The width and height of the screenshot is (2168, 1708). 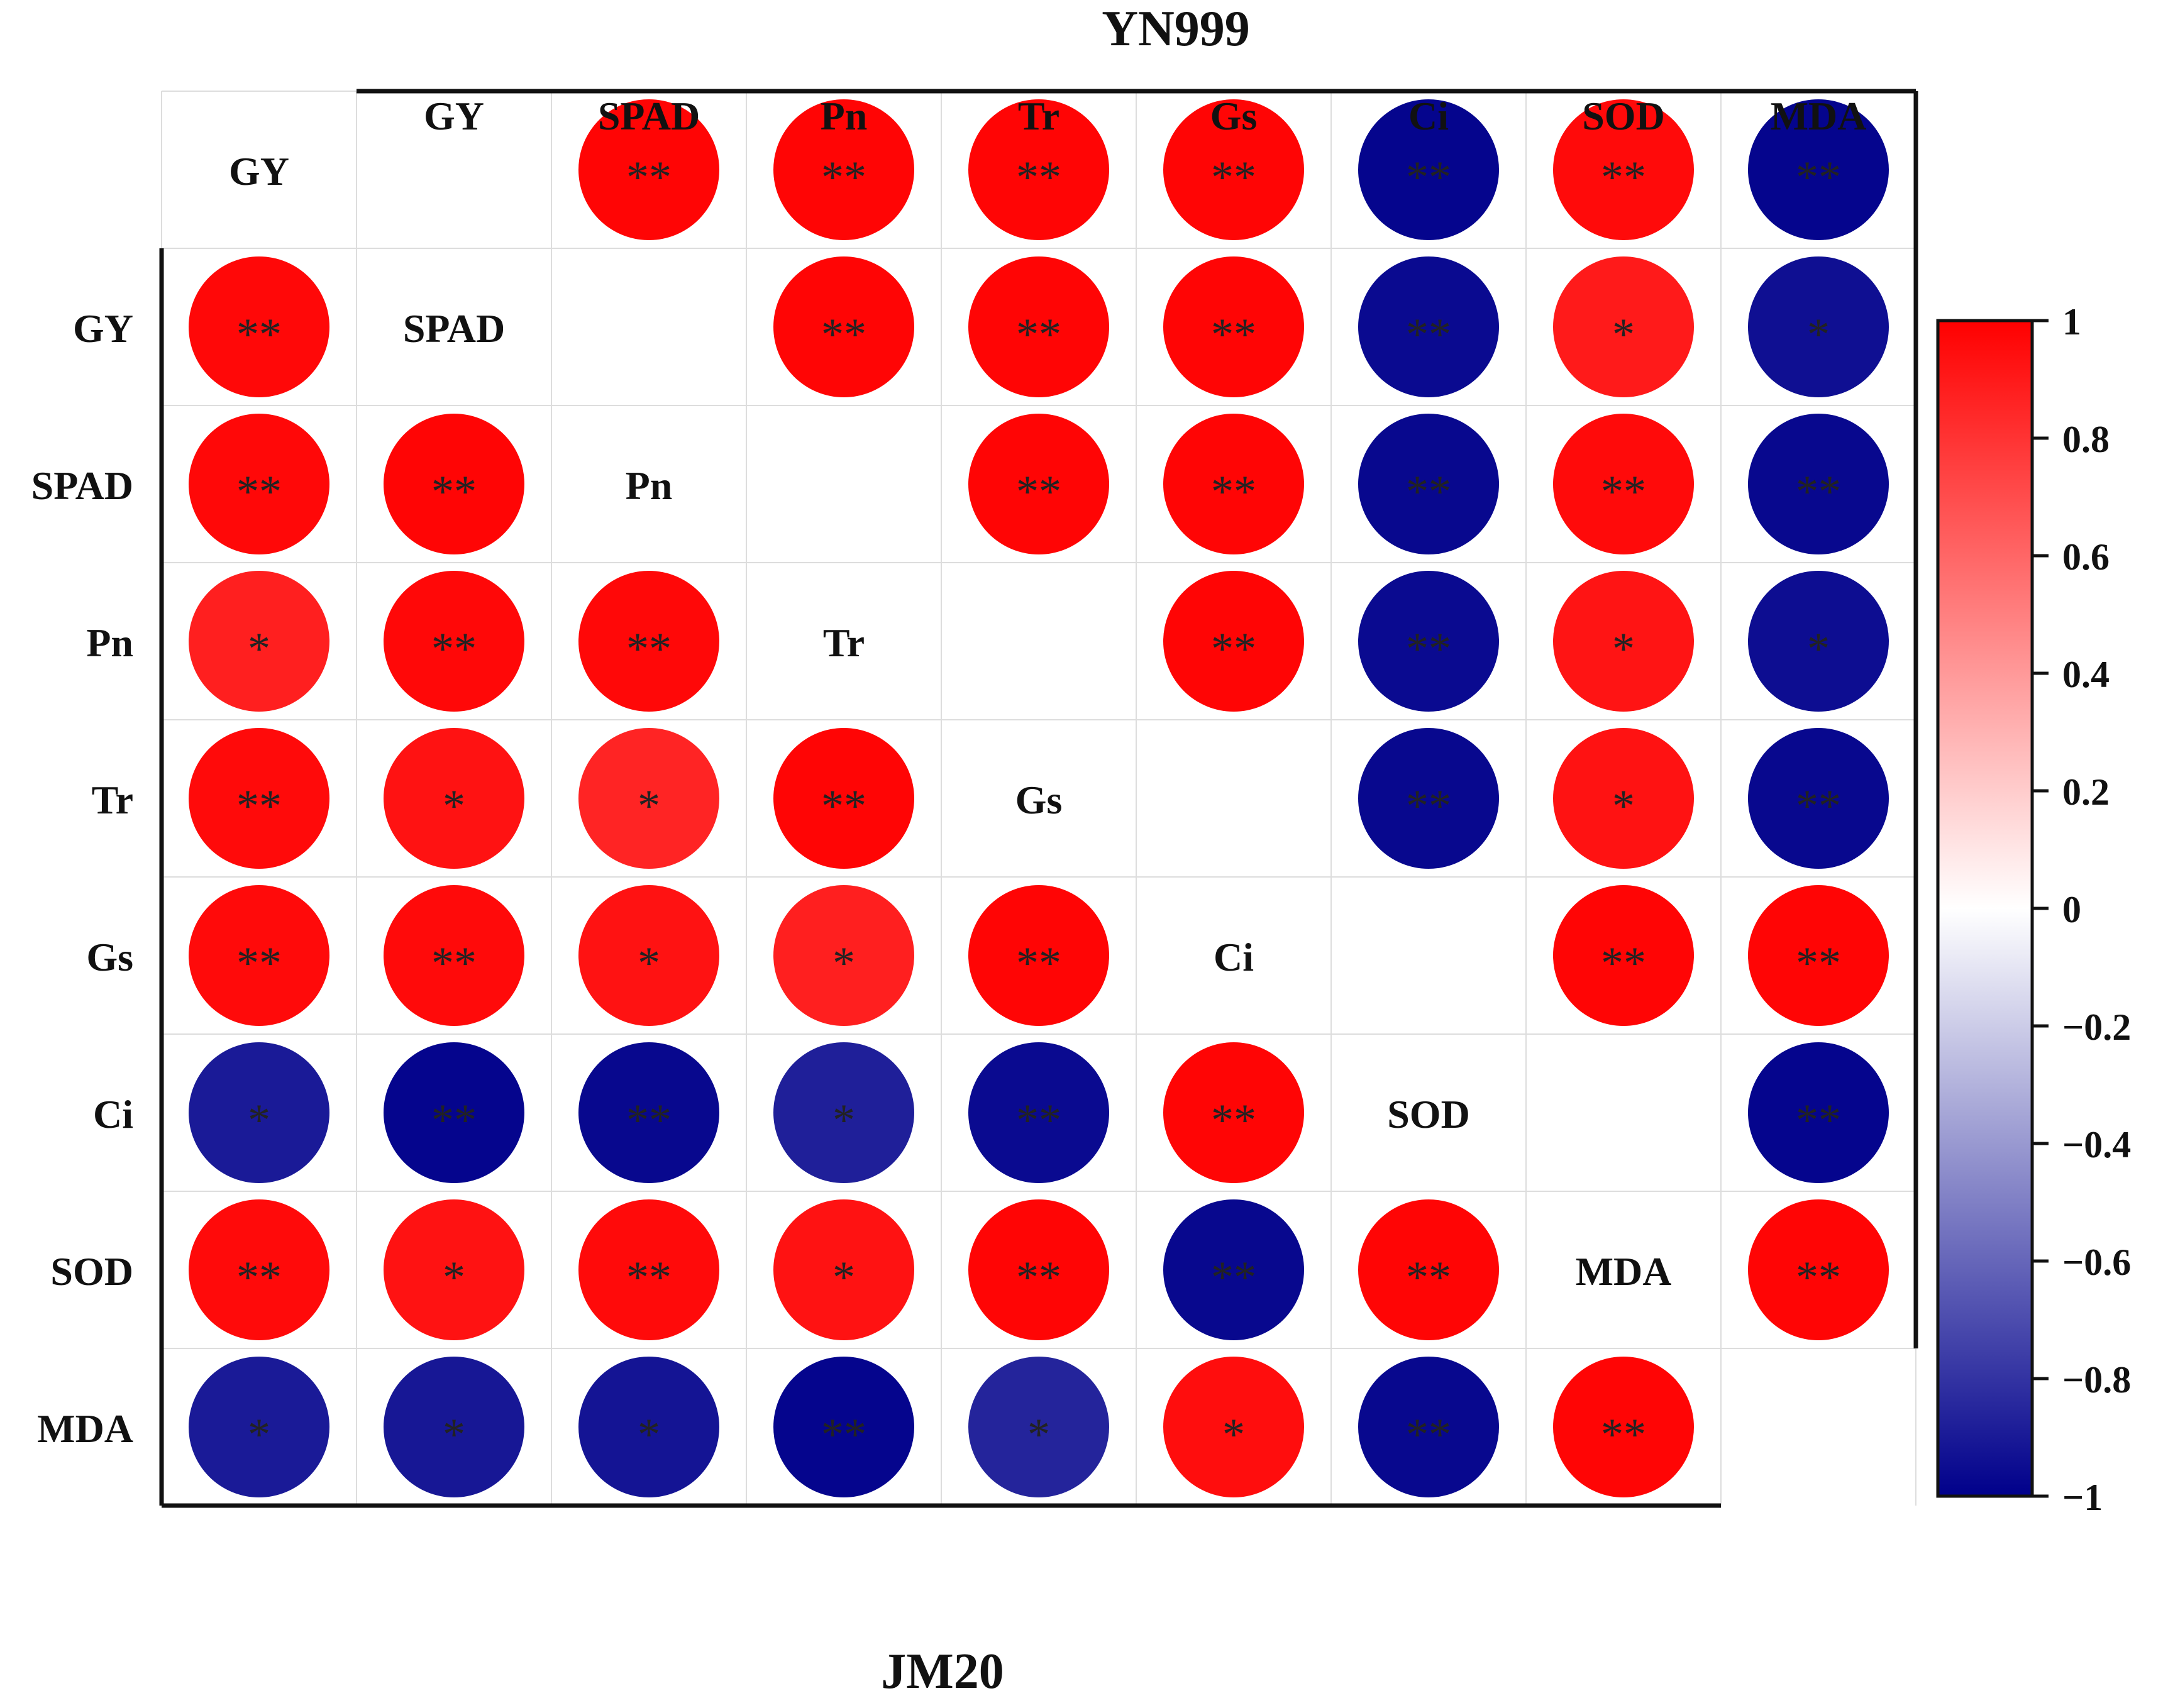 I want to click on upper-cell-SPAD-Tr: **, so click(x=1038, y=326).